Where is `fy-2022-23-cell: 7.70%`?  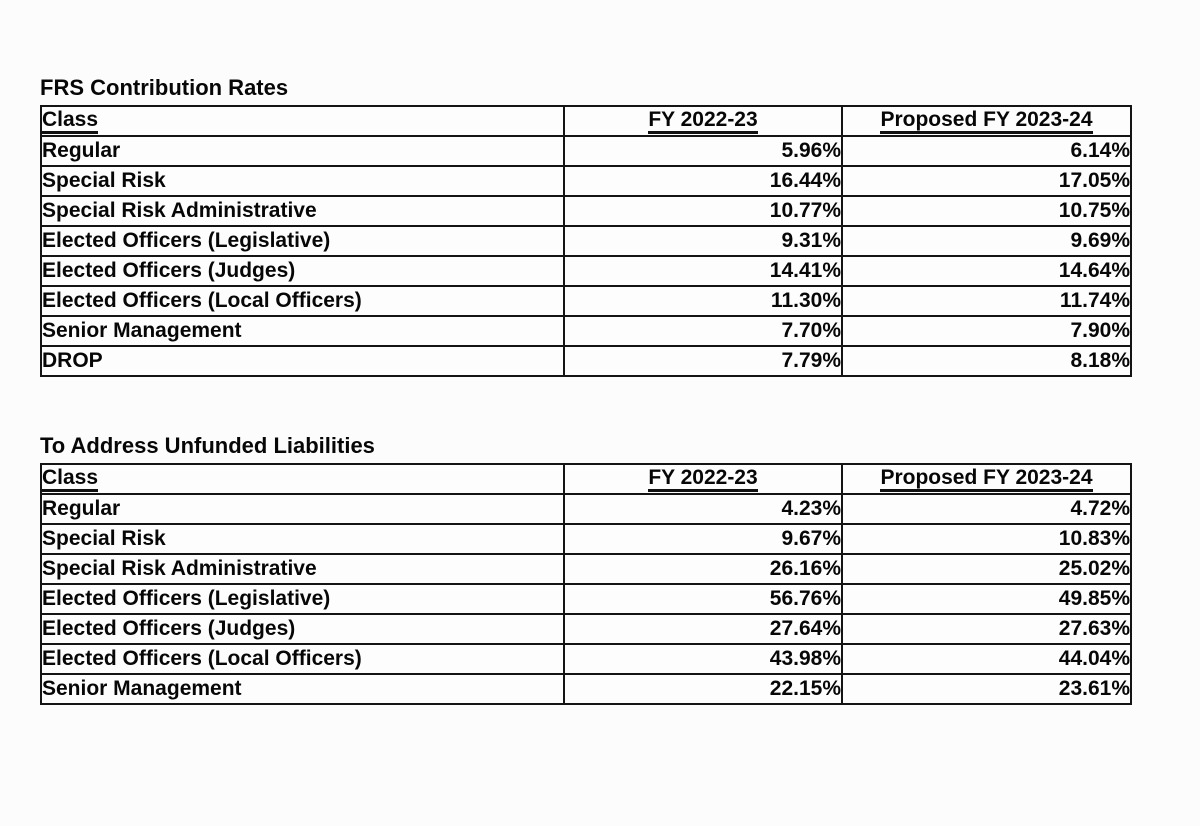
fy-2022-23-cell: 7.70% is located at coordinates (703, 331).